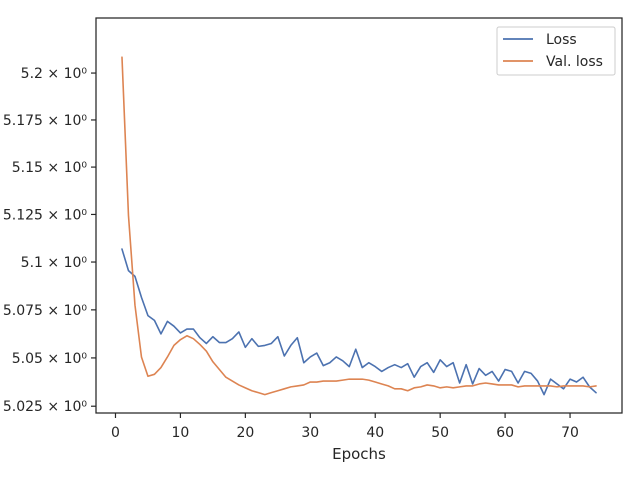 The image size is (640, 480). Describe the element at coordinates (345, 427) in the screenshot. I see `x-axis: 0 10 20 30 40 50 60 70` at that location.